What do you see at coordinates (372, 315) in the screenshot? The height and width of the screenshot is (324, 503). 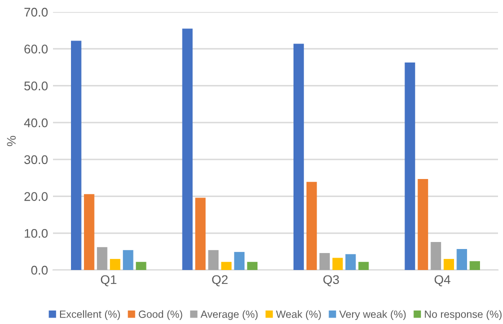 I see `legend-label: Very weak (%)` at bounding box center [372, 315].